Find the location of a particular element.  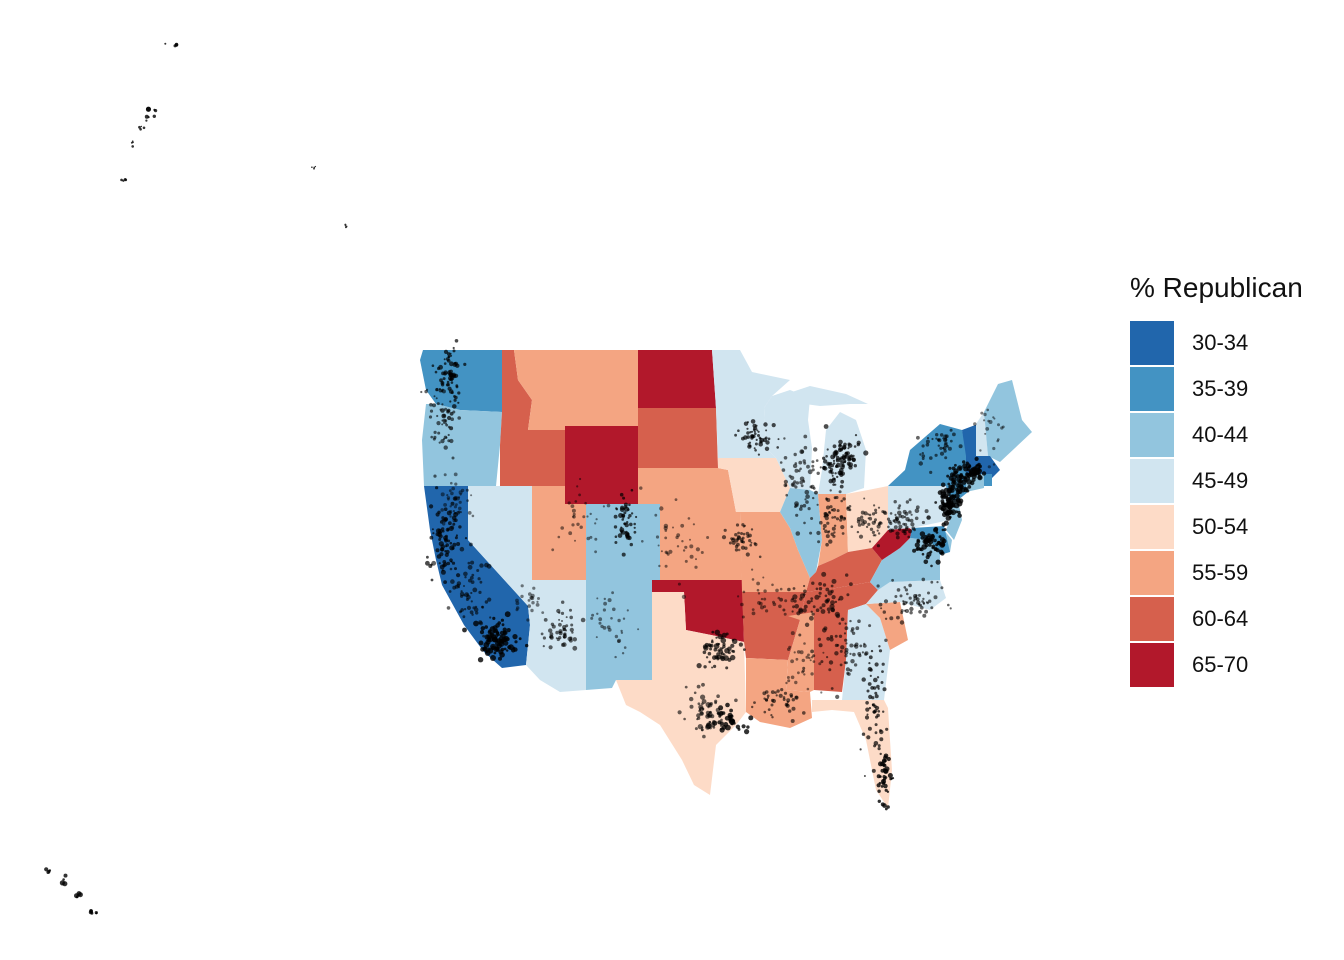

legend-swatch is located at coordinates (1152, 481).